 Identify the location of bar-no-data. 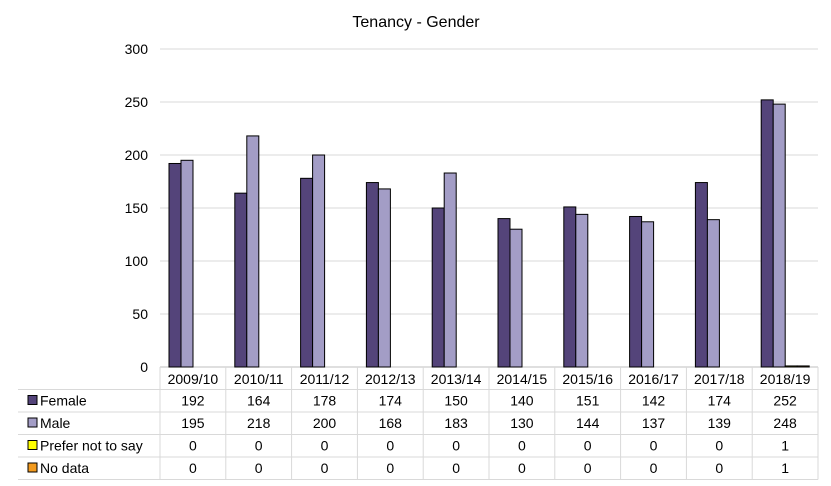
(803, 366).